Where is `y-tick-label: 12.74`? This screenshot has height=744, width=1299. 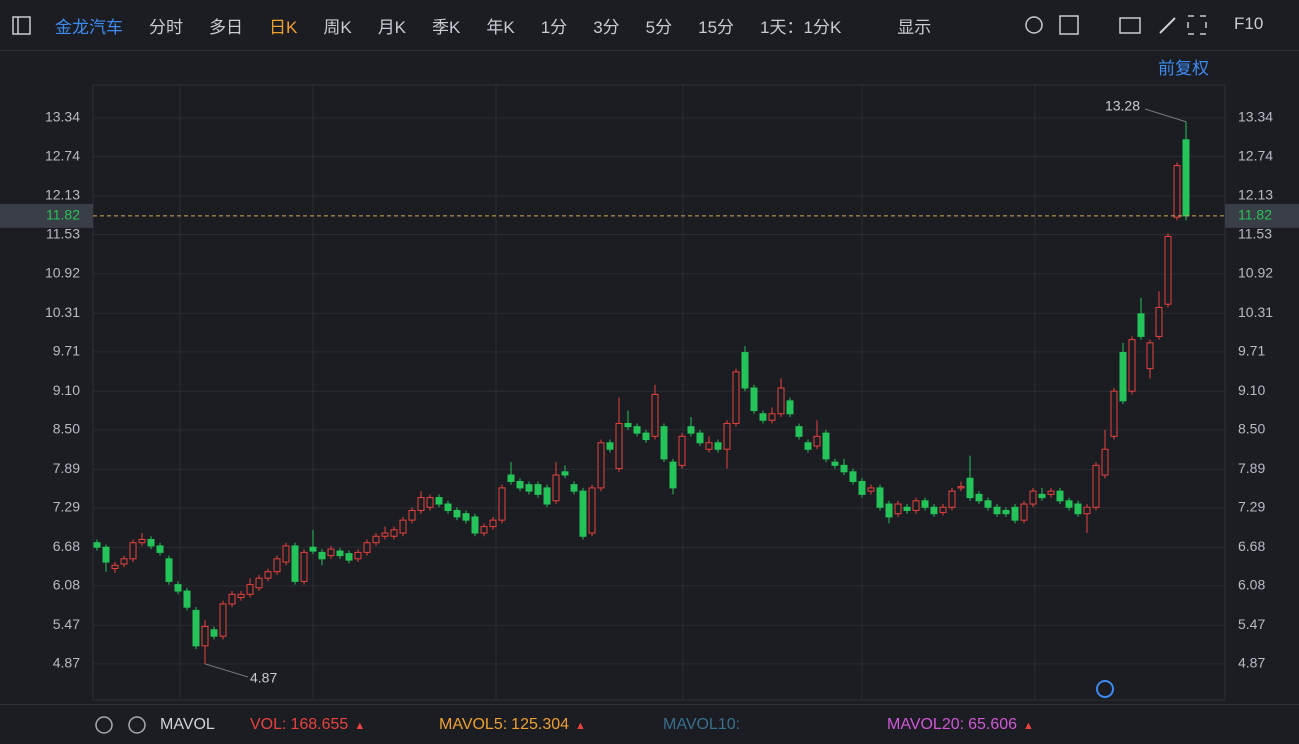 y-tick-label: 12.74 is located at coordinates (62, 155).